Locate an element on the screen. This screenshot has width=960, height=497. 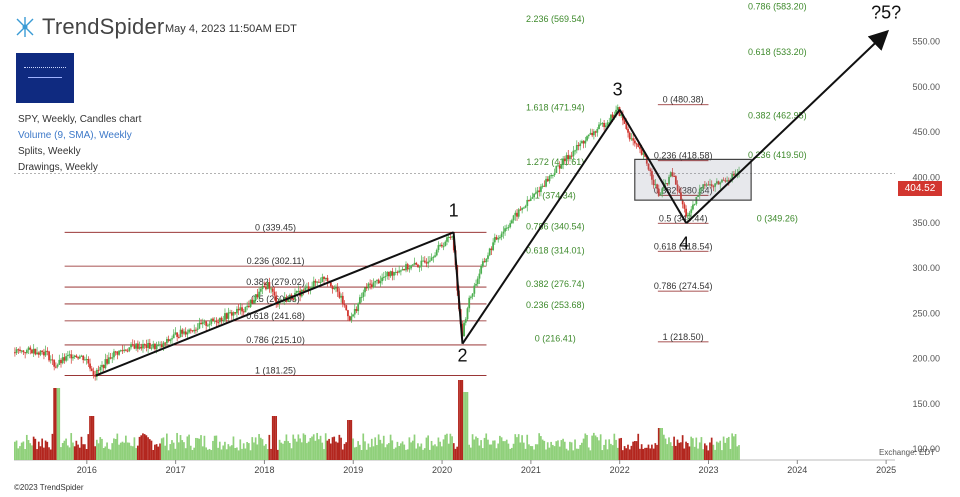
legend-drawings: Drawings, Weekly is located at coordinates (58, 167).